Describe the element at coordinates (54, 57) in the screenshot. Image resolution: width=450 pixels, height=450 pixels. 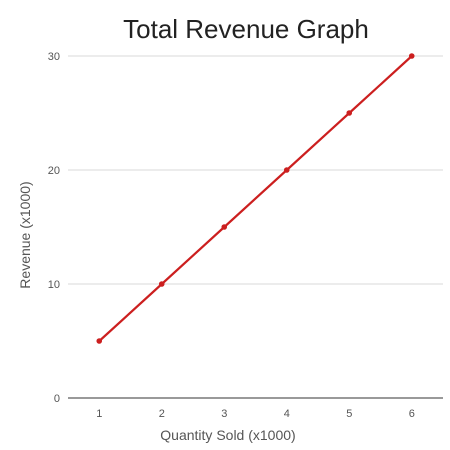
I see `y-tick-label: 30` at that location.